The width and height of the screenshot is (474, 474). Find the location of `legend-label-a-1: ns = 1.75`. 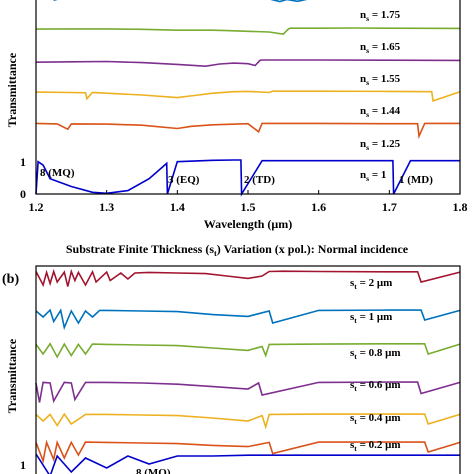

legend-label-a-1: ns = 1.75 is located at coordinates (380, 16).